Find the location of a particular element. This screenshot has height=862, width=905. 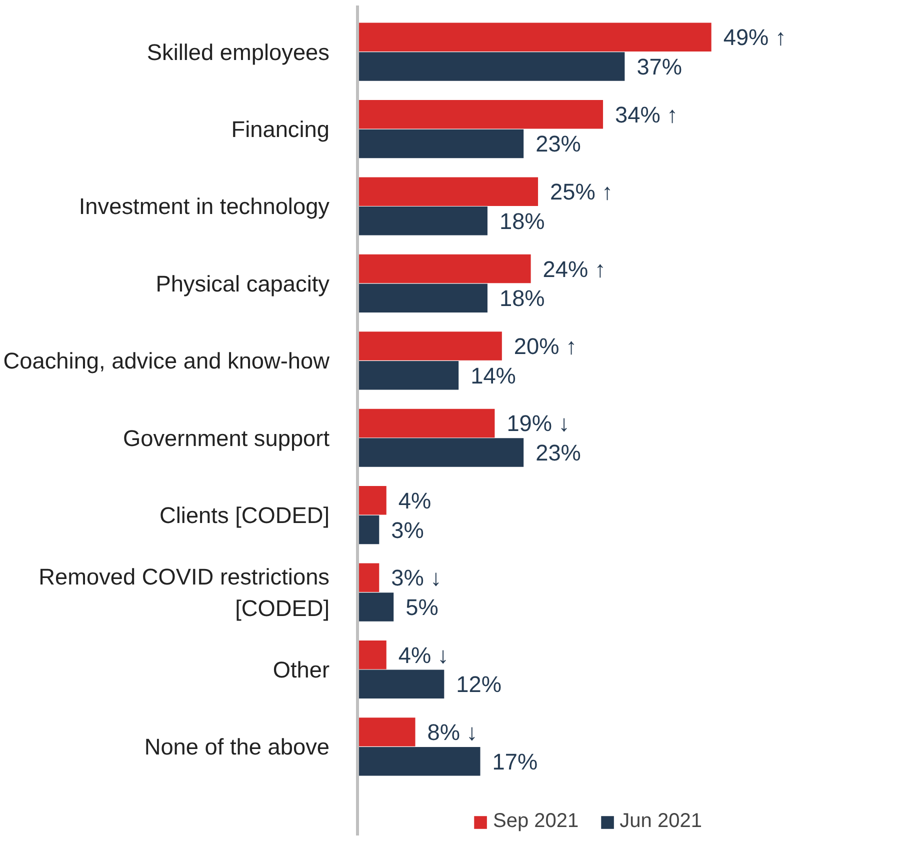

data-label: 17% is located at coordinates (515, 761).